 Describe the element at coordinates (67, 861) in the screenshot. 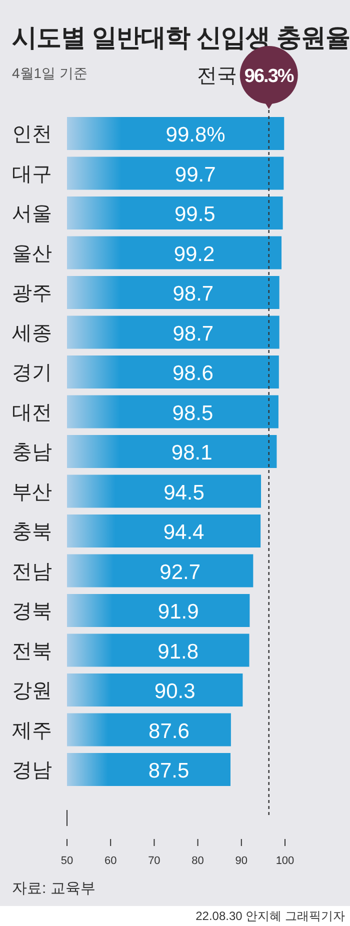

I see `x-tick-label: 50` at that location.